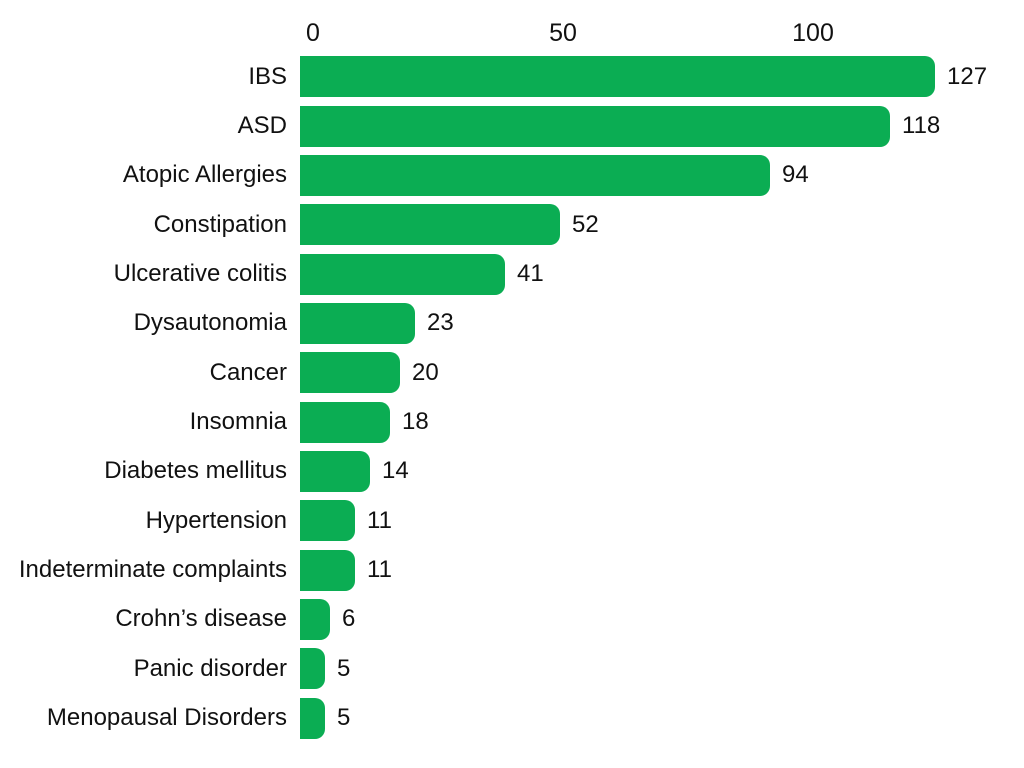 The width and height of the screenshot is (1024, 768). What do you see at coordinates (512, 323) in the screenshot?
I see `chart-row: Dysautonomia 23` at bounding box center [512, 323].